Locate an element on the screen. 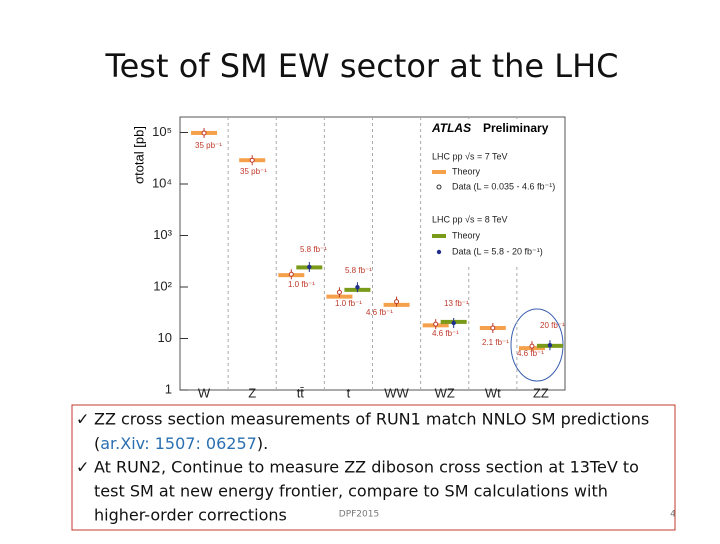  lumi-label: 2.1 fb⁻¹ is located at coordinates (495, 342).